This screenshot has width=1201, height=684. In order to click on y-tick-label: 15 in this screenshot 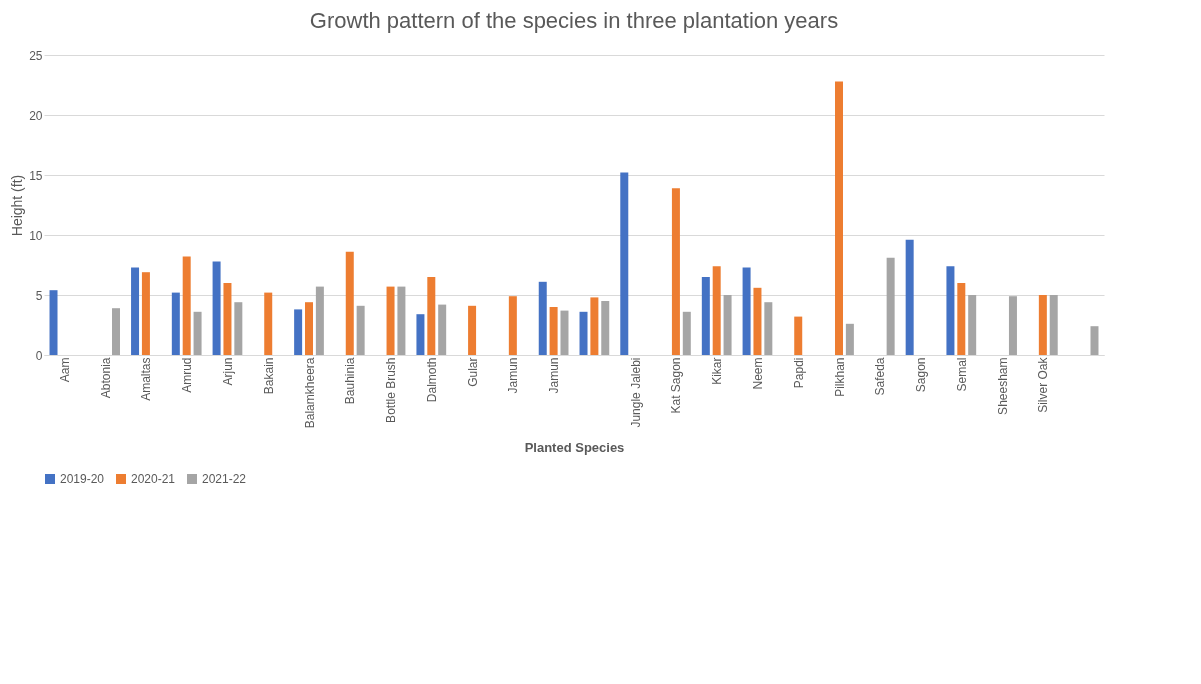, I will do `click(36, 175)`.